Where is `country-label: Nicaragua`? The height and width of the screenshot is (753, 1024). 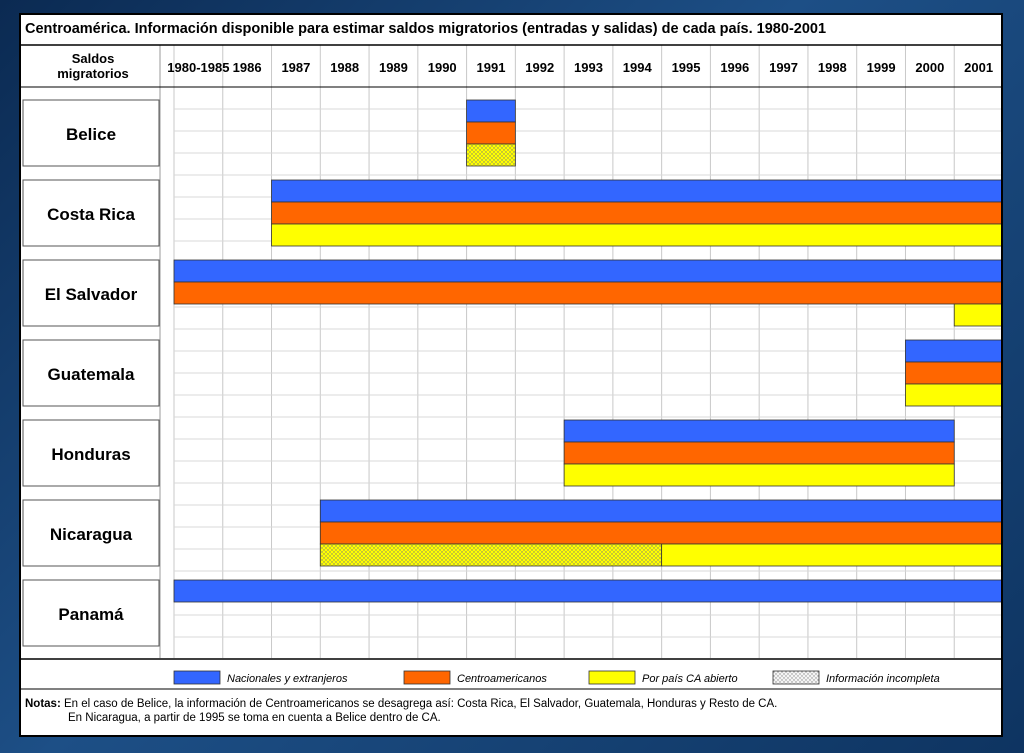
country-label: Nicaragua is located at coordinates (91, 534).